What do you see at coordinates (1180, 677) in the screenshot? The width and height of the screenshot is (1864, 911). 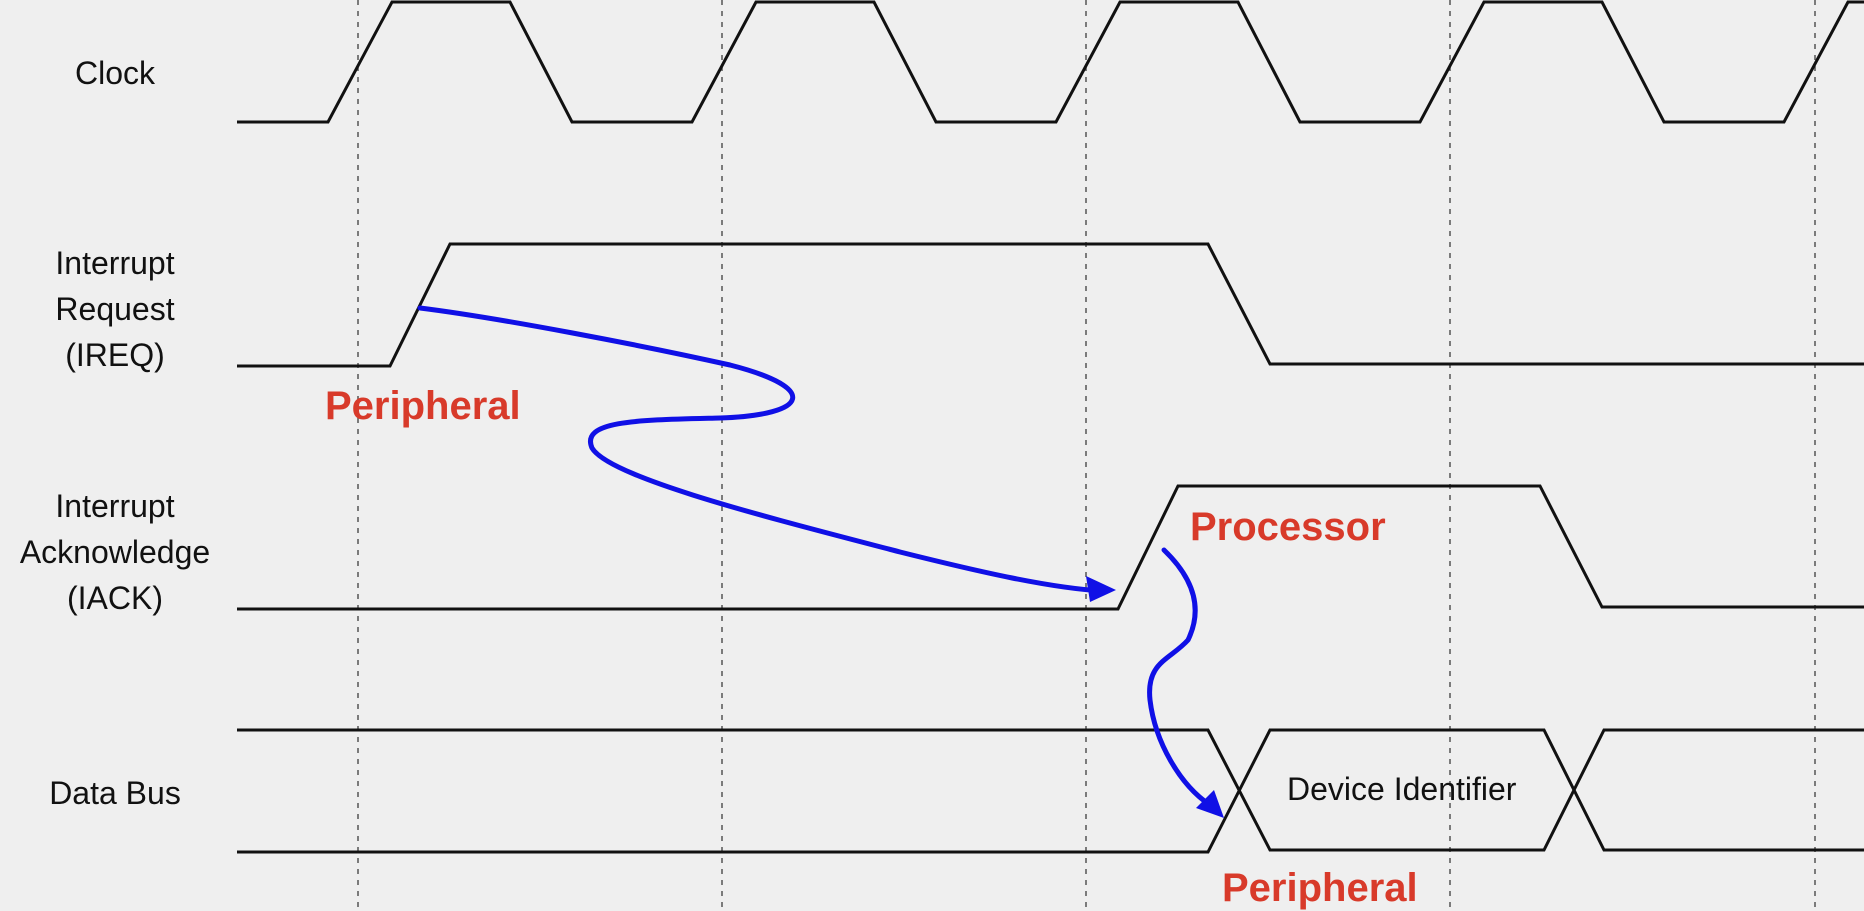 I see `handshake-arrow-iack-to-databus` at bounding box center [1180, 677].